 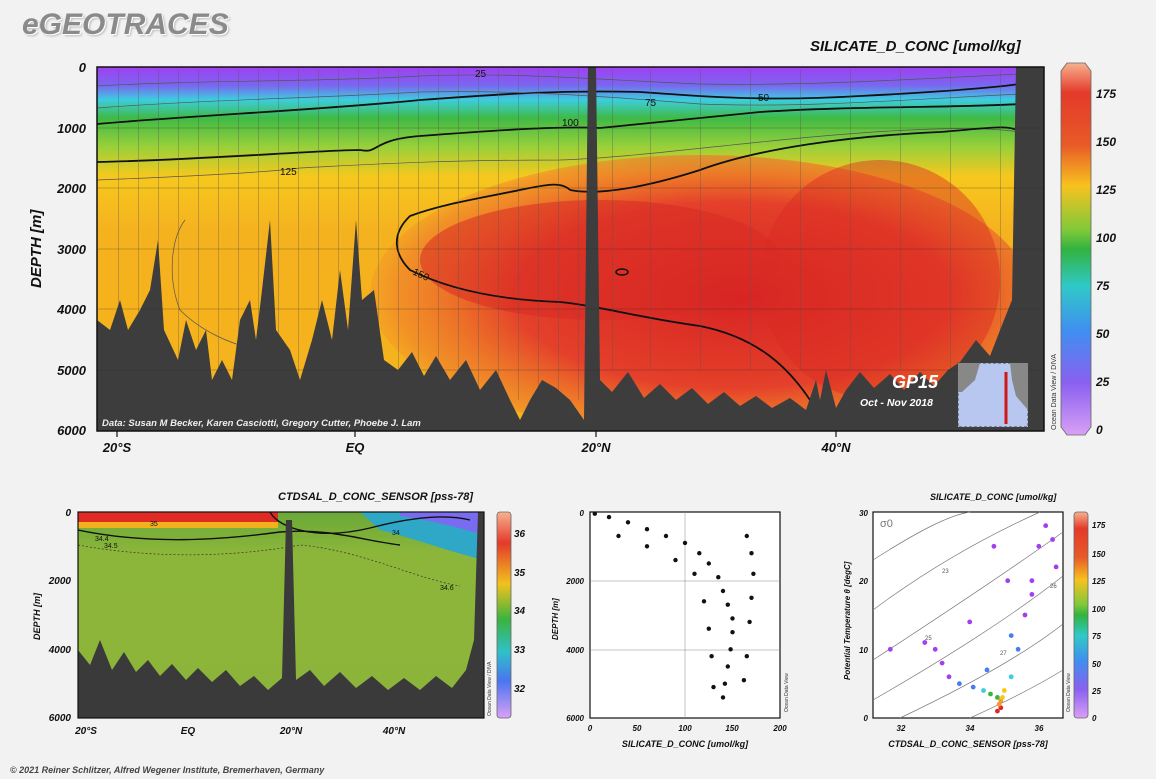 What do you see at coordinates (85, 731) in the screenshot?
I see `sal-xtick: 20°S` at bounding box center [85, 731].